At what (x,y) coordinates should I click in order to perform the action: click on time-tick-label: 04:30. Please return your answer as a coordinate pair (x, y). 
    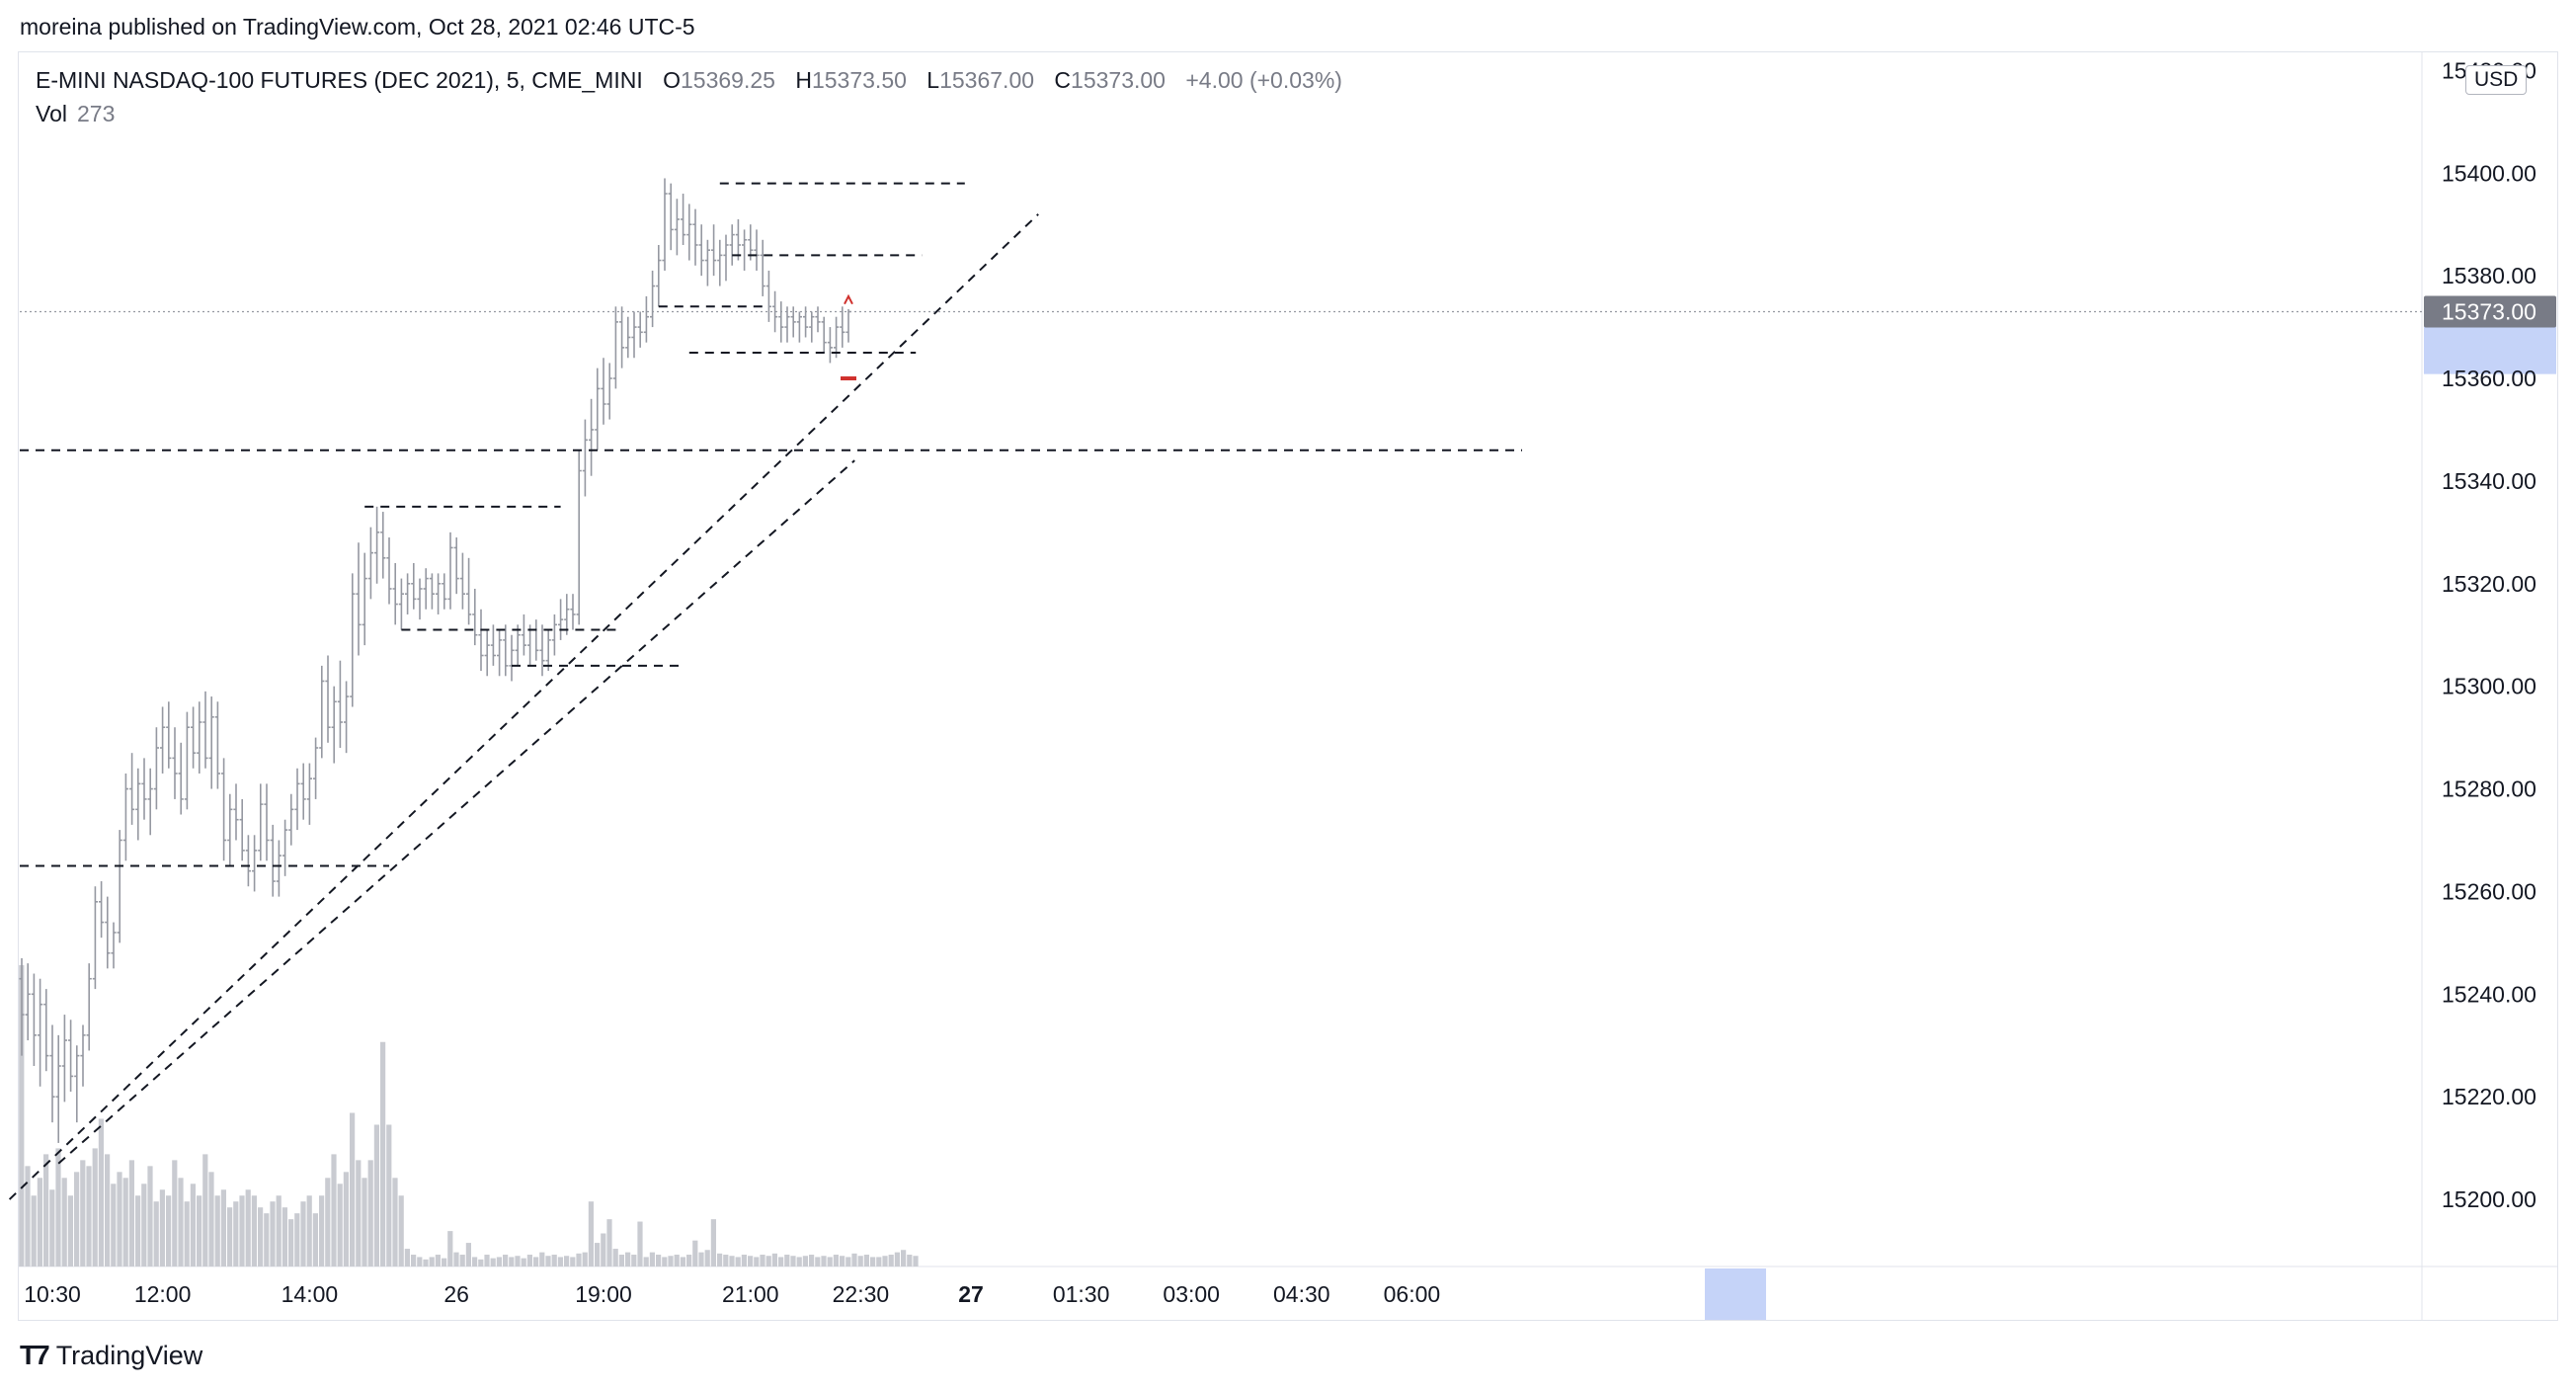
    Looking at the image, I should click on (1301, 1294).